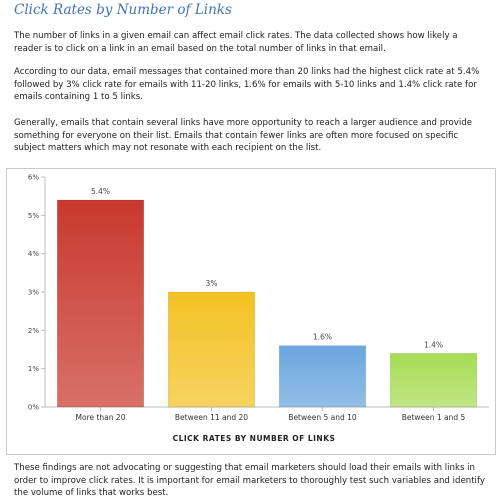  What do you see at coordinates (101, 417) in the screenshot?
I see `category-label: More than 20` at bounding box center [101, 417].